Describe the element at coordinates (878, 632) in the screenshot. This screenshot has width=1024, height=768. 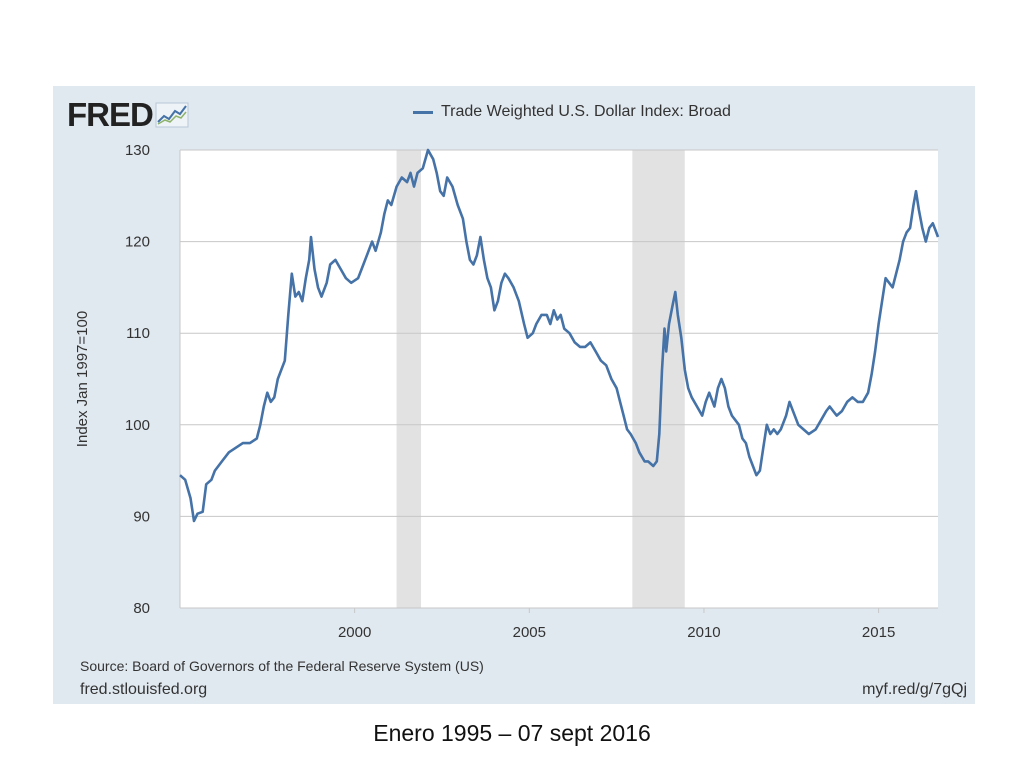
I see `x-tick-label-2015: 2015` at that location.